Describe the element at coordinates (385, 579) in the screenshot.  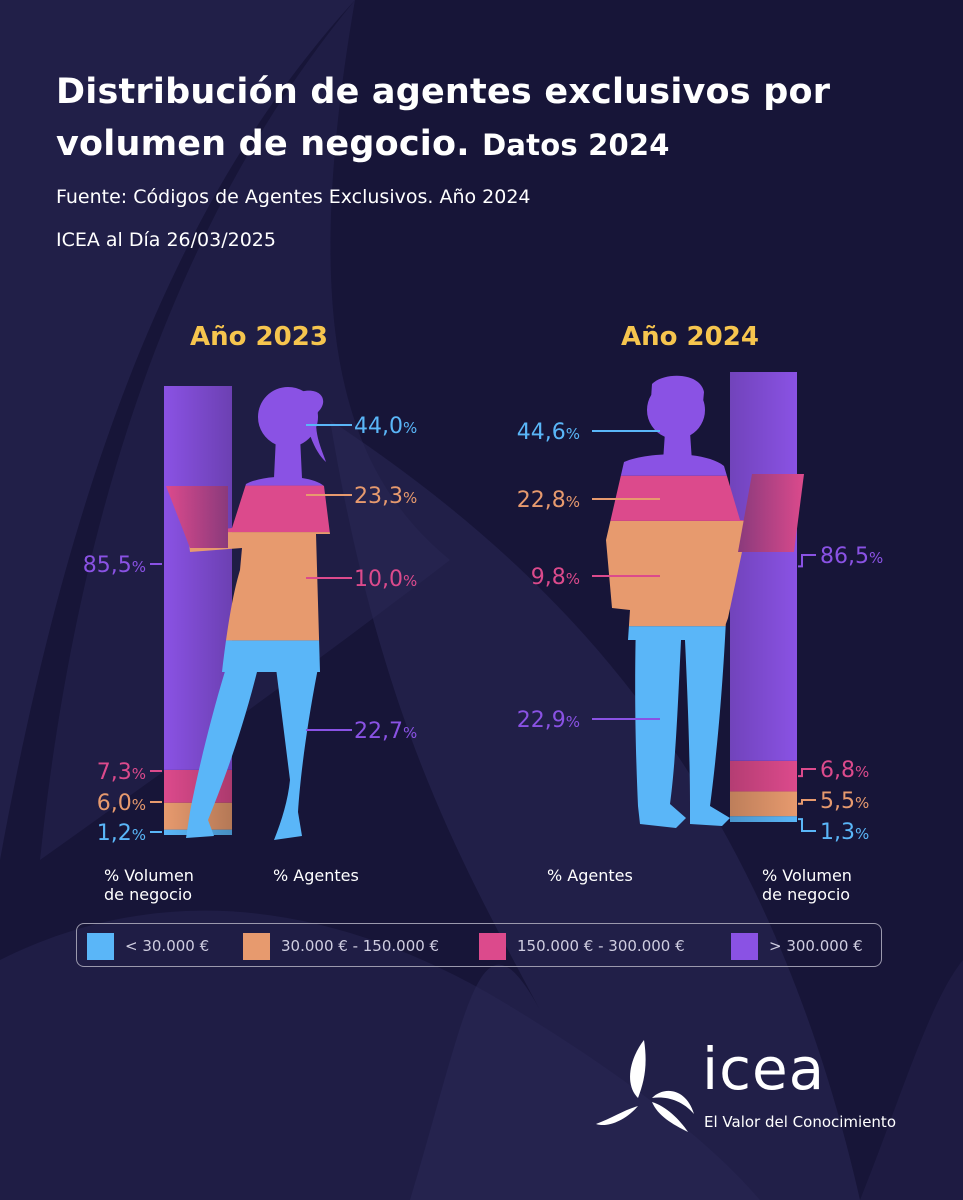
I see `agents-2023-label-150k-300k: 10,0%` at that location.